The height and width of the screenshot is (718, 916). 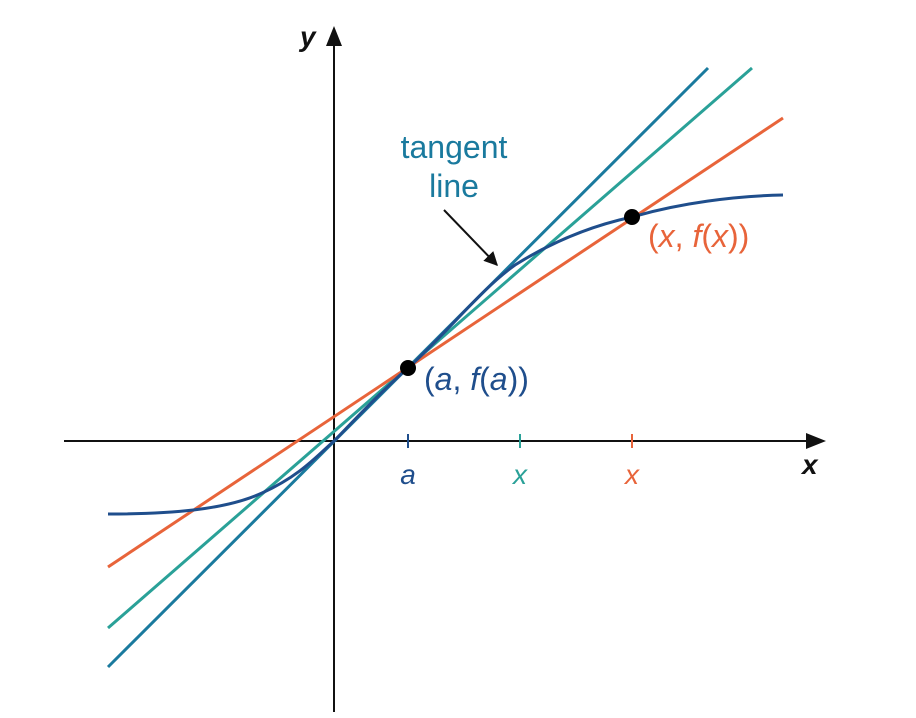 What do you see at coordinates (666, 236) in the screenshot?
I see `point-label-x-var: x` at bounding box center [666, 236].